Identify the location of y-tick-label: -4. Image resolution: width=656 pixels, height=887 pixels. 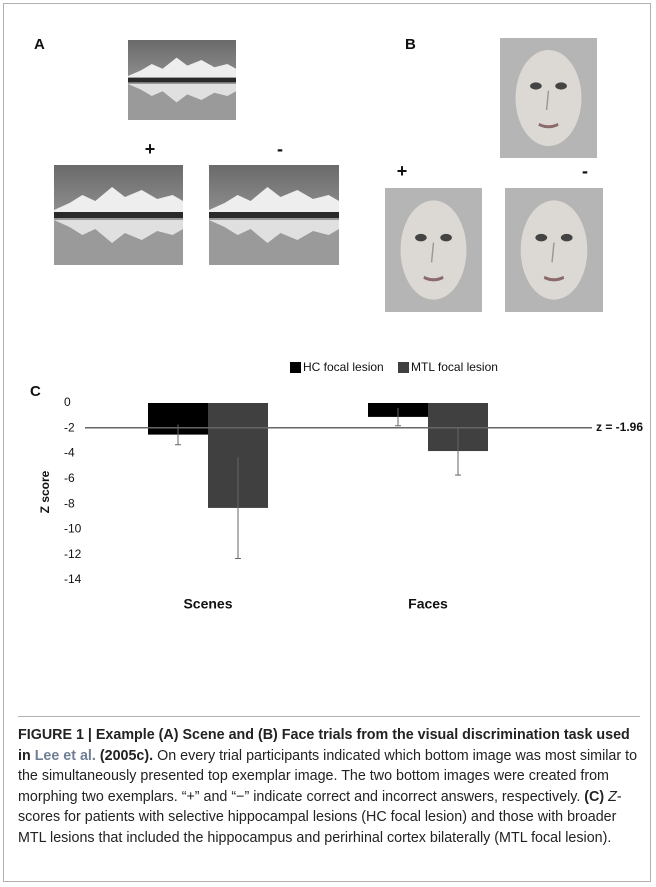
(69, 453).